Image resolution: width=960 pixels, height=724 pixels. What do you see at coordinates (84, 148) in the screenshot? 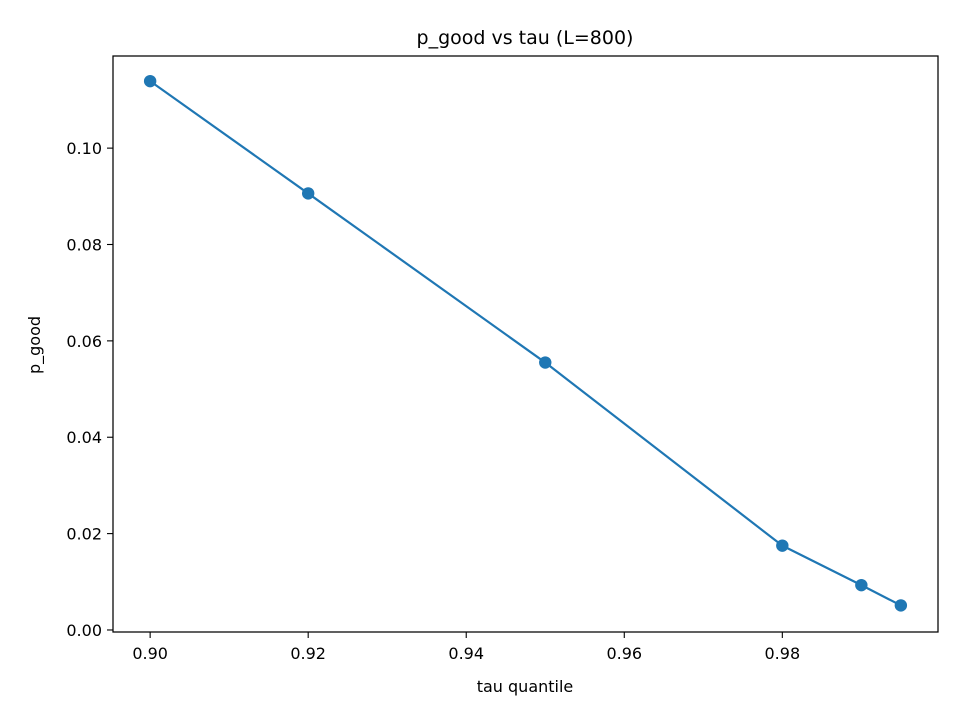
I see `y-tick-label: 0.10` at bounding box center [84, 148].